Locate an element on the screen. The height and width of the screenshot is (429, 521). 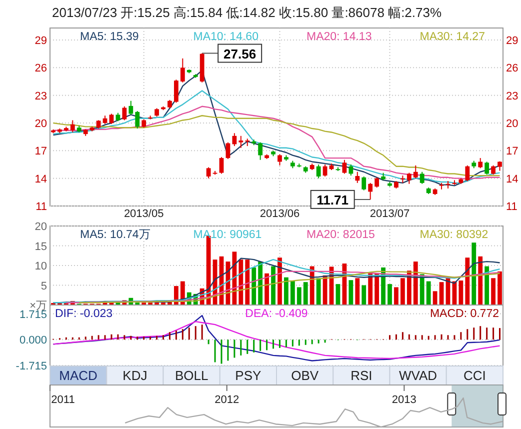
y2-tick-label: 29 is located at coordinates (512, 40).